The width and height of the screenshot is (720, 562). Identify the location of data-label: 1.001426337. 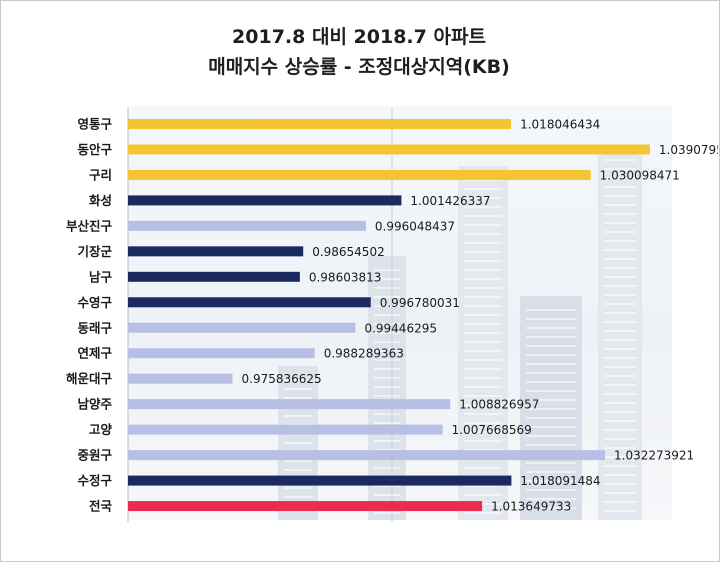
(450, 201).